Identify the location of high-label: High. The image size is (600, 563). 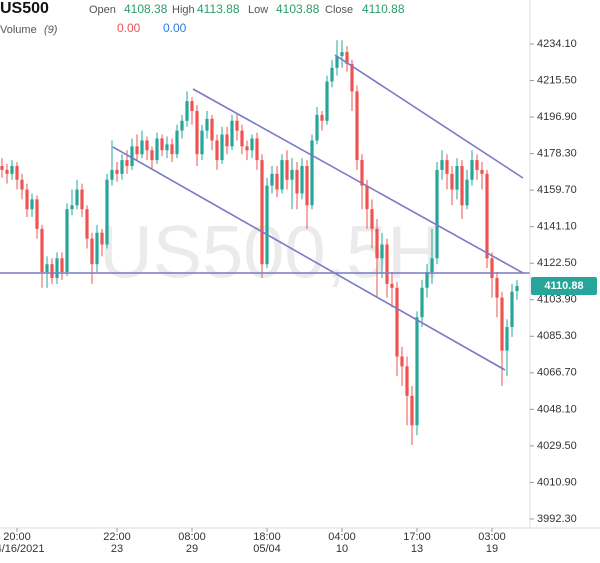
(183, 10).